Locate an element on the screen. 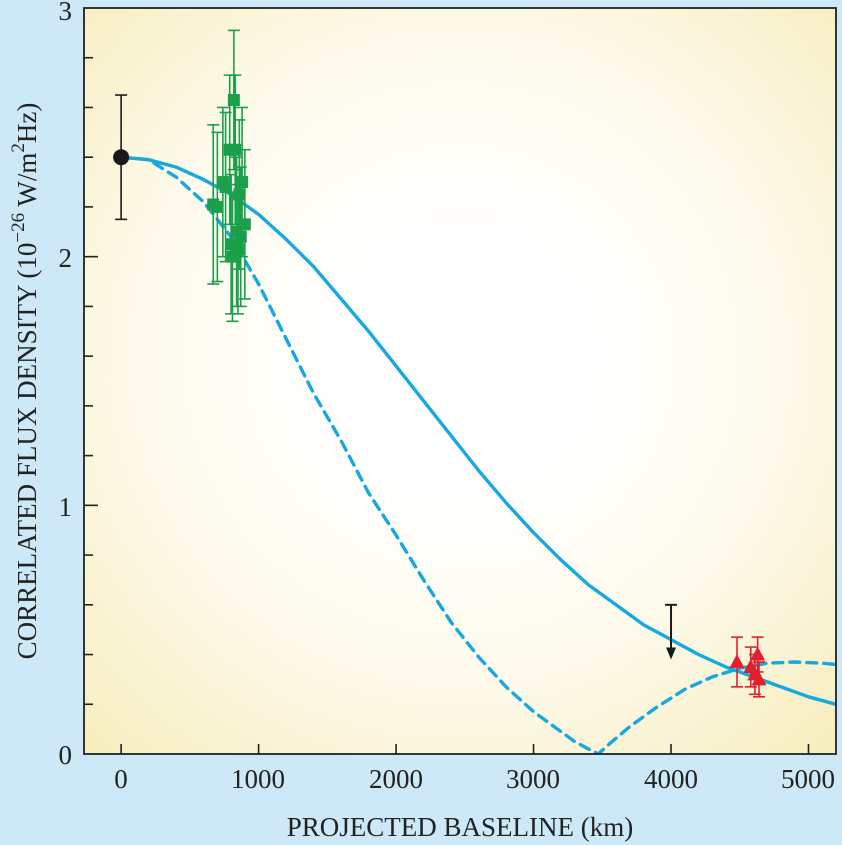 This screenshot has height=845, width=842. y-axis-title-main: CORRELATED FLUX DENSITY (10 is located at coordinates (27, 451).